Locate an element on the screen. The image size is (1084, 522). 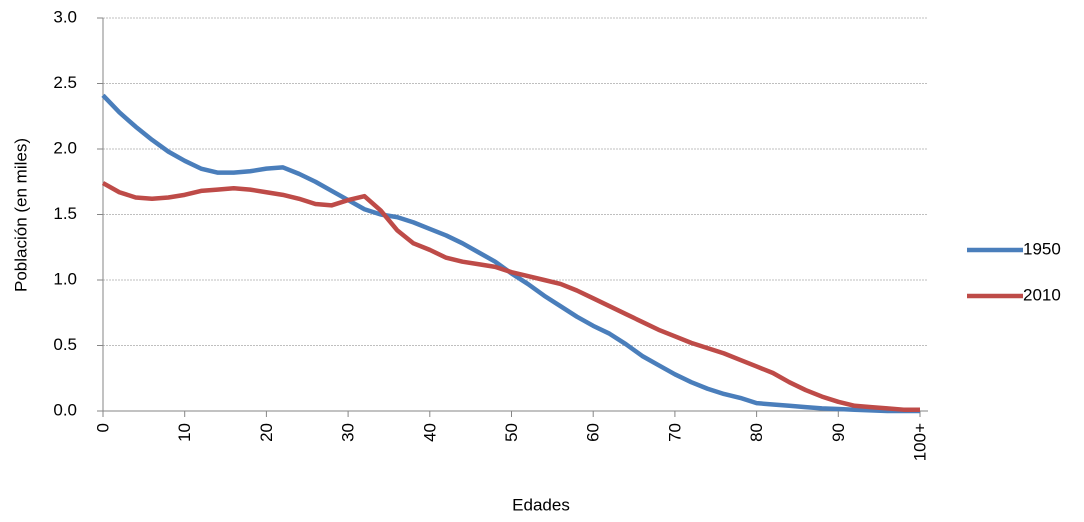
y-tick-label: 2.5 is located at coordinates (65, 82).